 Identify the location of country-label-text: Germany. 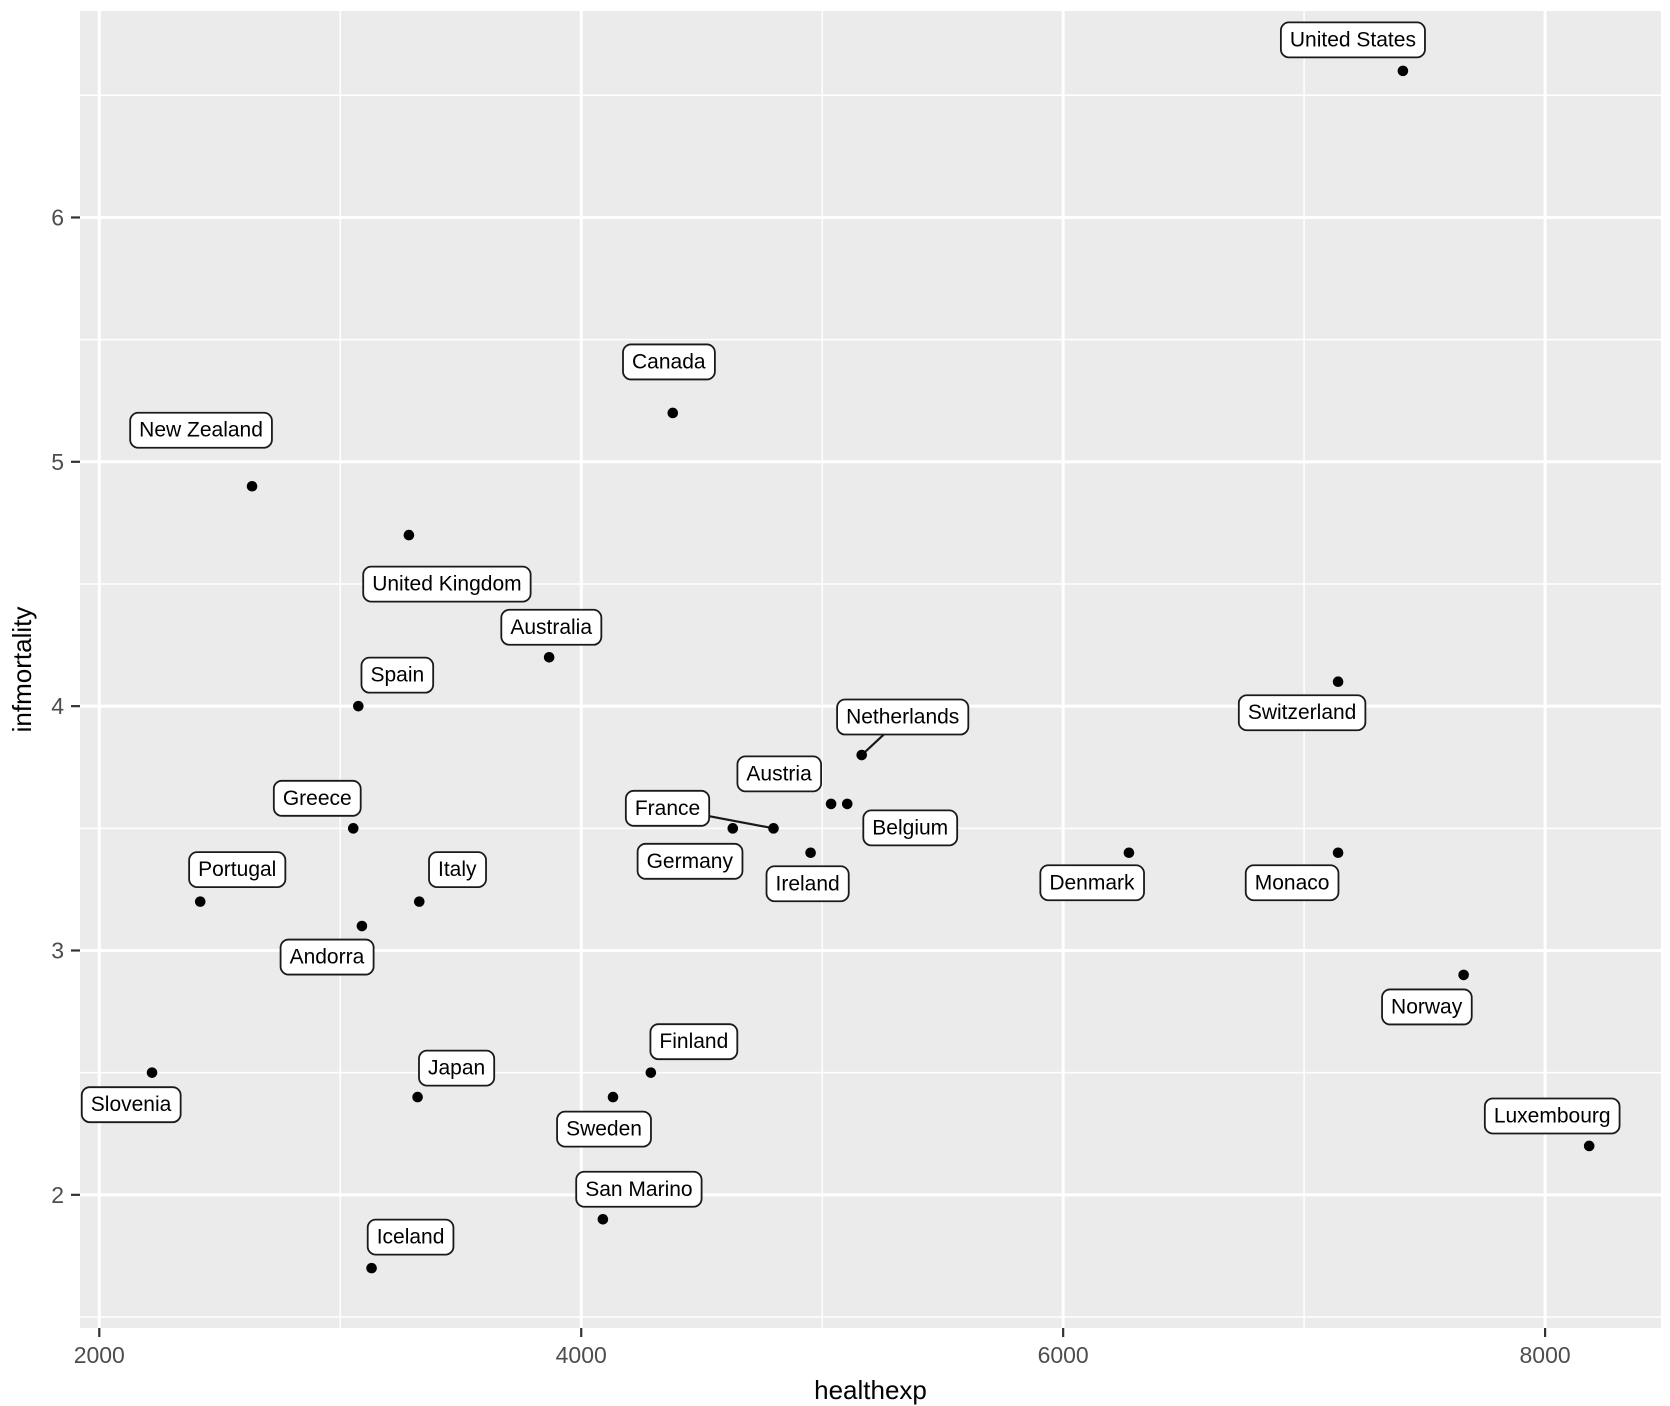
(690, 861).